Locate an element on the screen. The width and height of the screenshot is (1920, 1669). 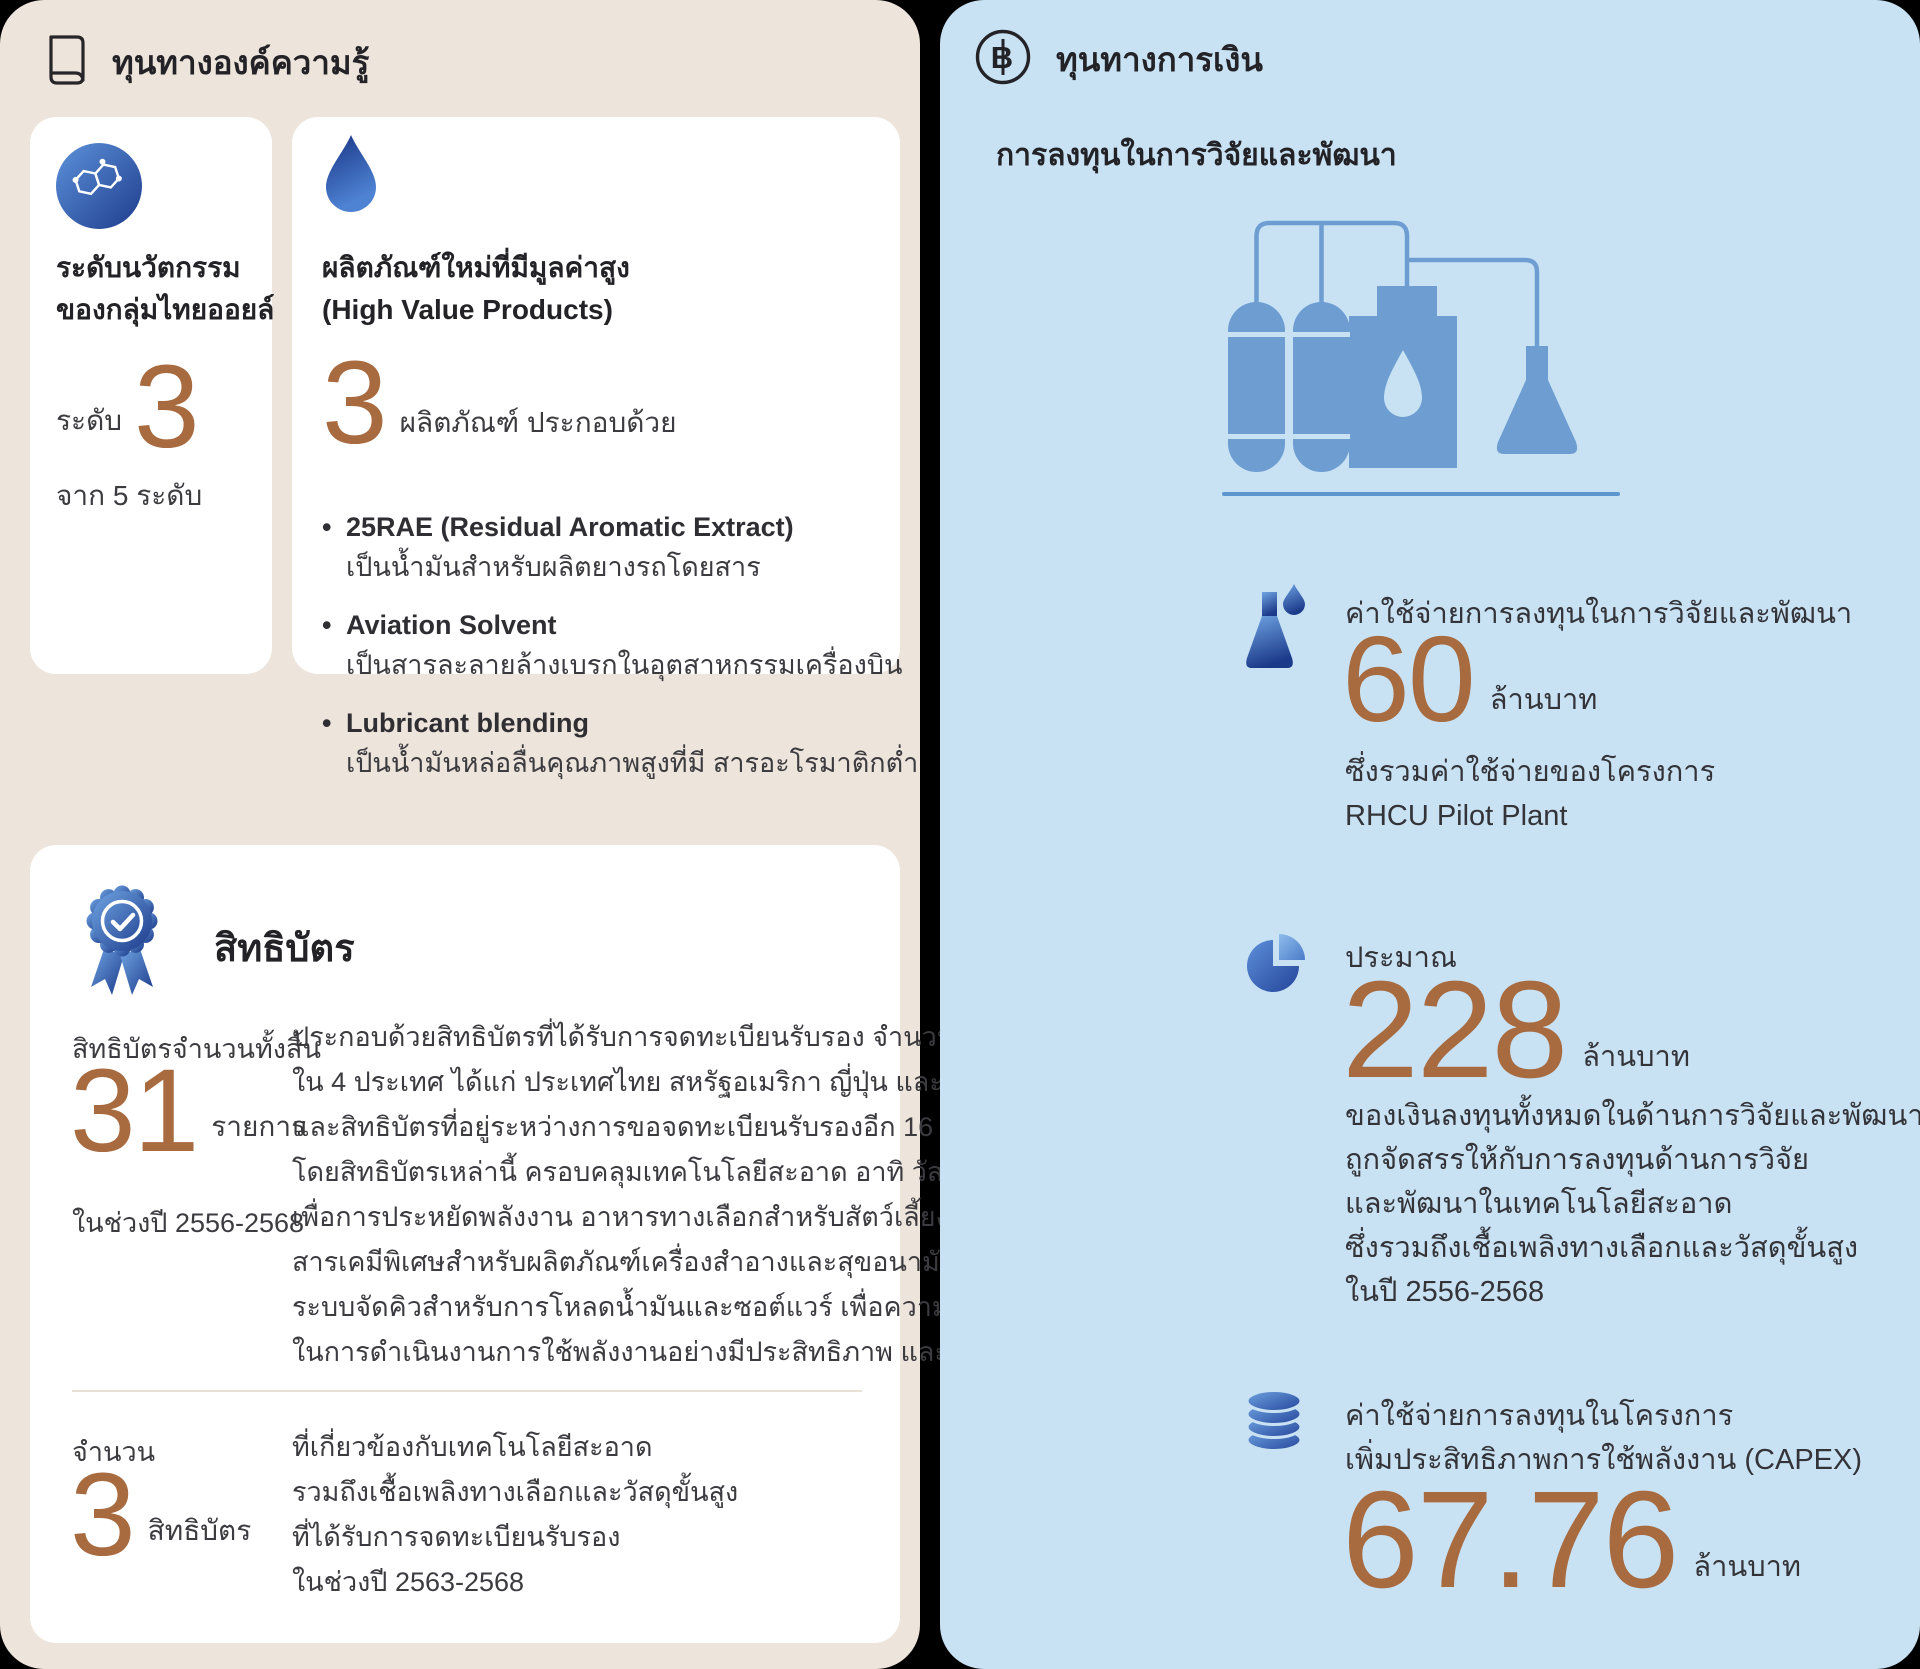
patents-total-label: สิทธิบัตรจำนวนทั้งสิ้น is located at coordinates (196, 1049).